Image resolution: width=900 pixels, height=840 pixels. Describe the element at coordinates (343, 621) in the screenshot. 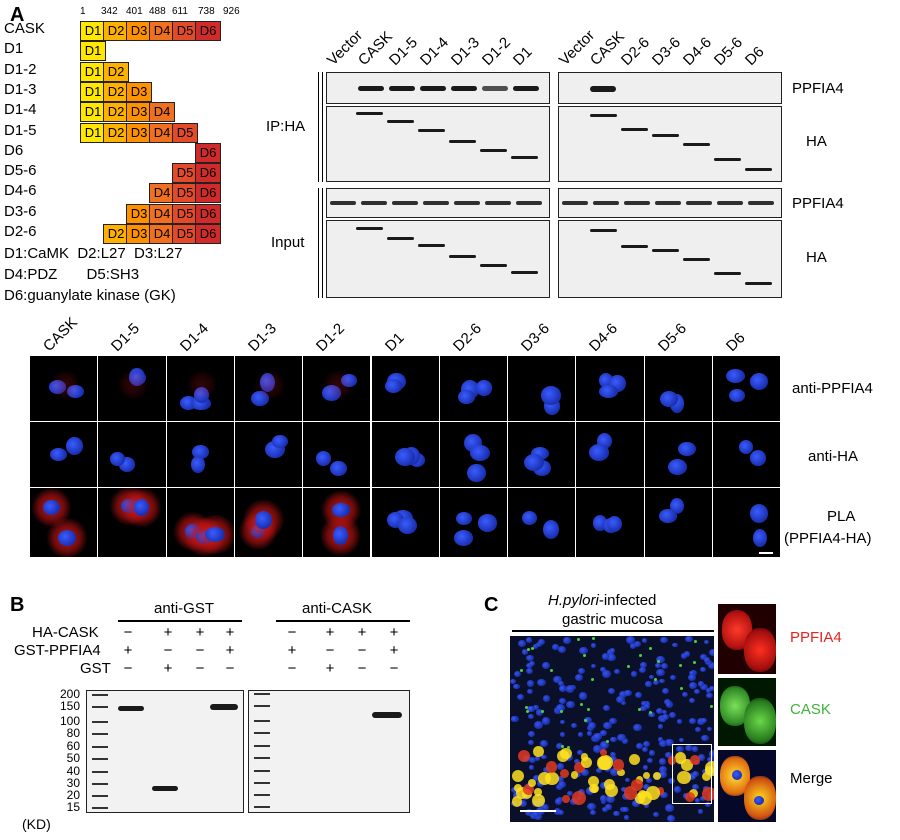

I see `group-line-anti-cask` at that location.